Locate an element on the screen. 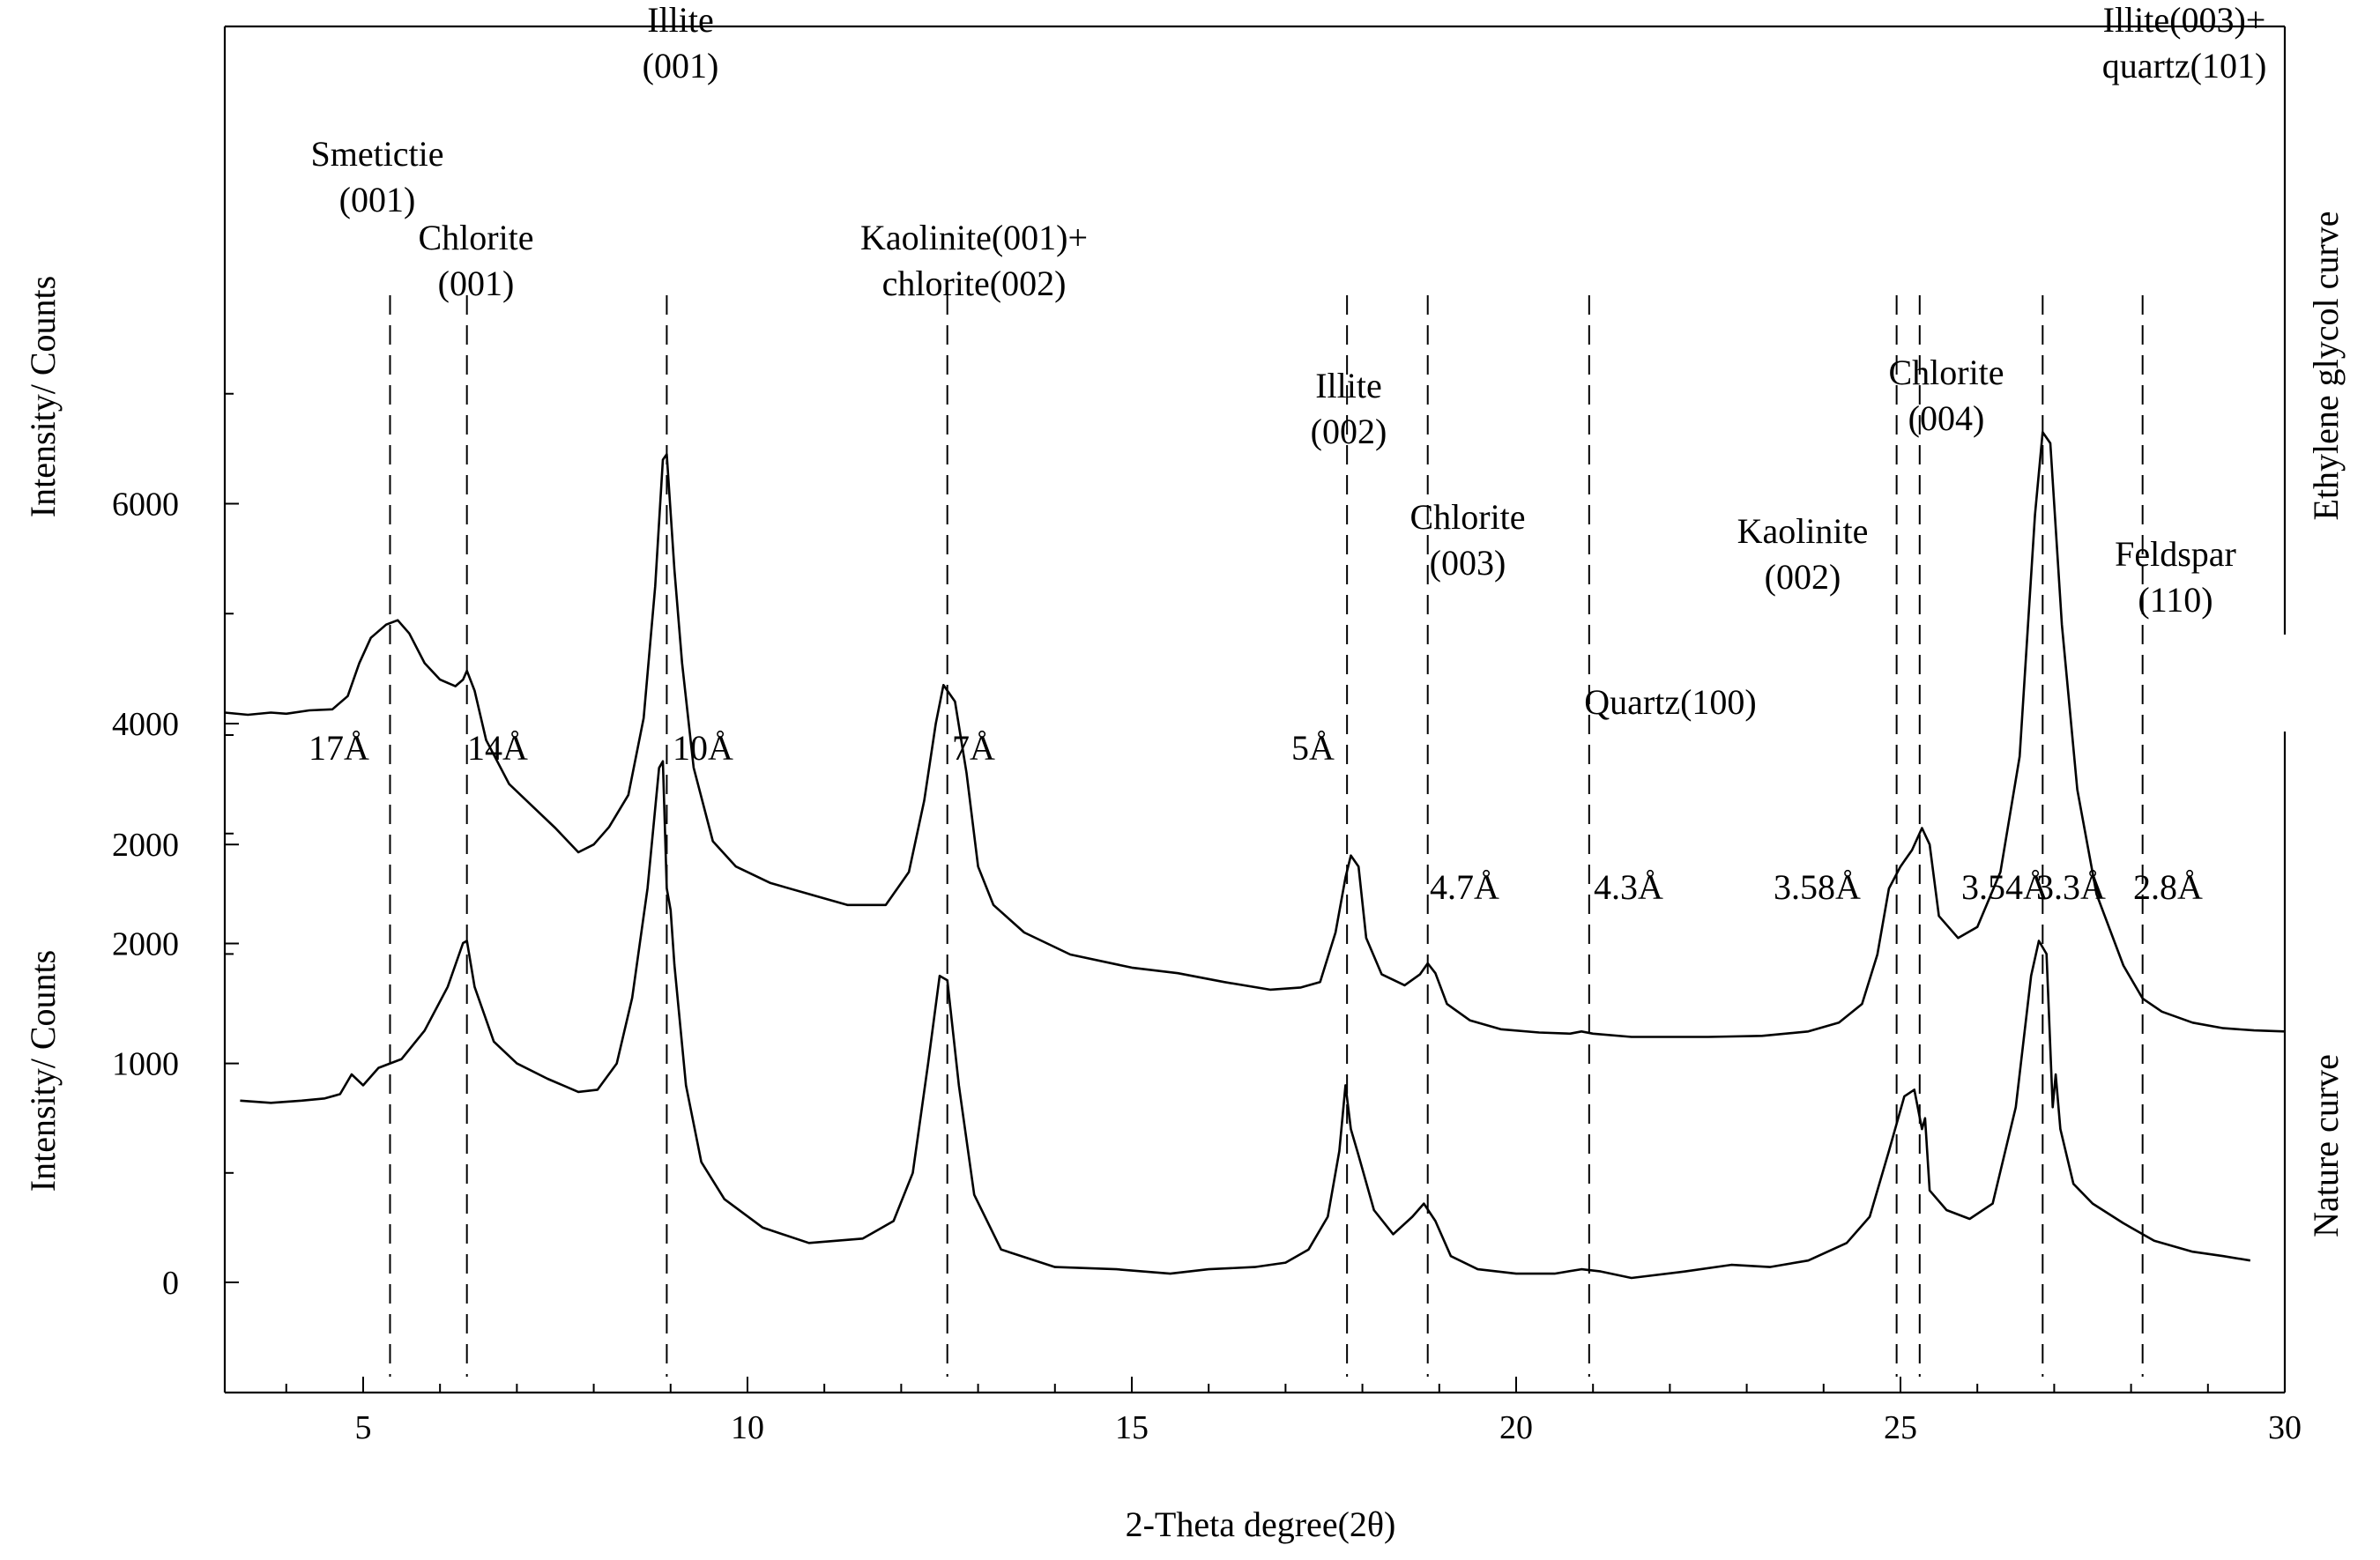 This screenshot has width=2380, height=1560. d-spacing-label: 3.58Å is located at coordinates (1817, 887).